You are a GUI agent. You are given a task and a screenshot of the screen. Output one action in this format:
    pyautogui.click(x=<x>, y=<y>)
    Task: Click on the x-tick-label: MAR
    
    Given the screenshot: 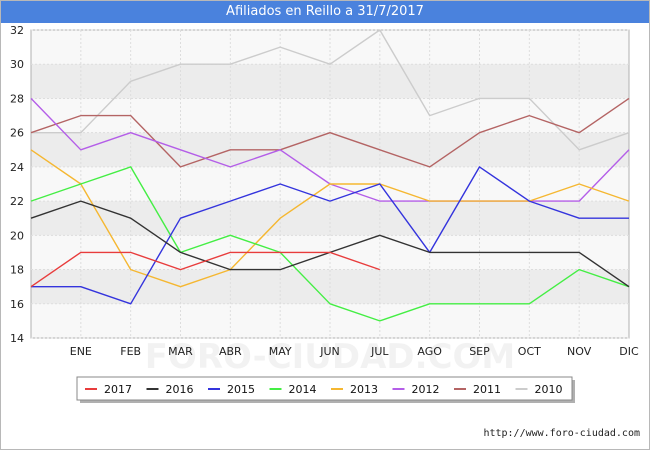 What is the action you would take?
    pyautogui.click(x=180, y=351)
    